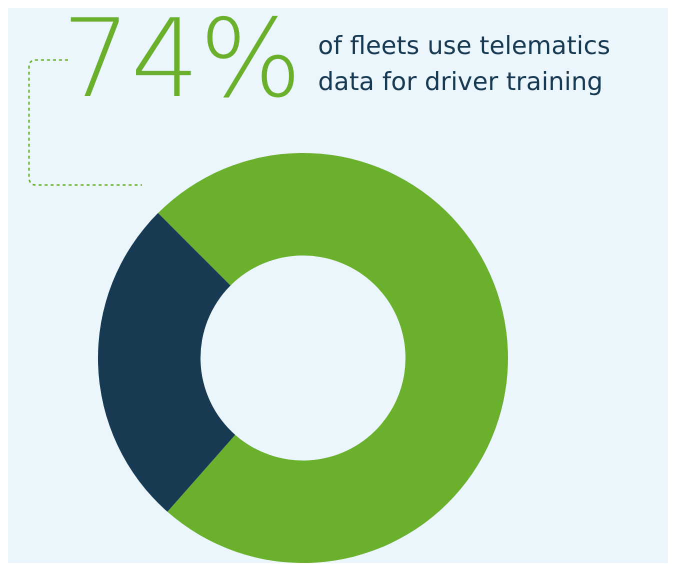 Image resolution: width=676 pixels, height=571 pixels. What do you see at coordinates (167, 362) in the screenshot?
I see `donut-slice` at bounding box center [167, 362].